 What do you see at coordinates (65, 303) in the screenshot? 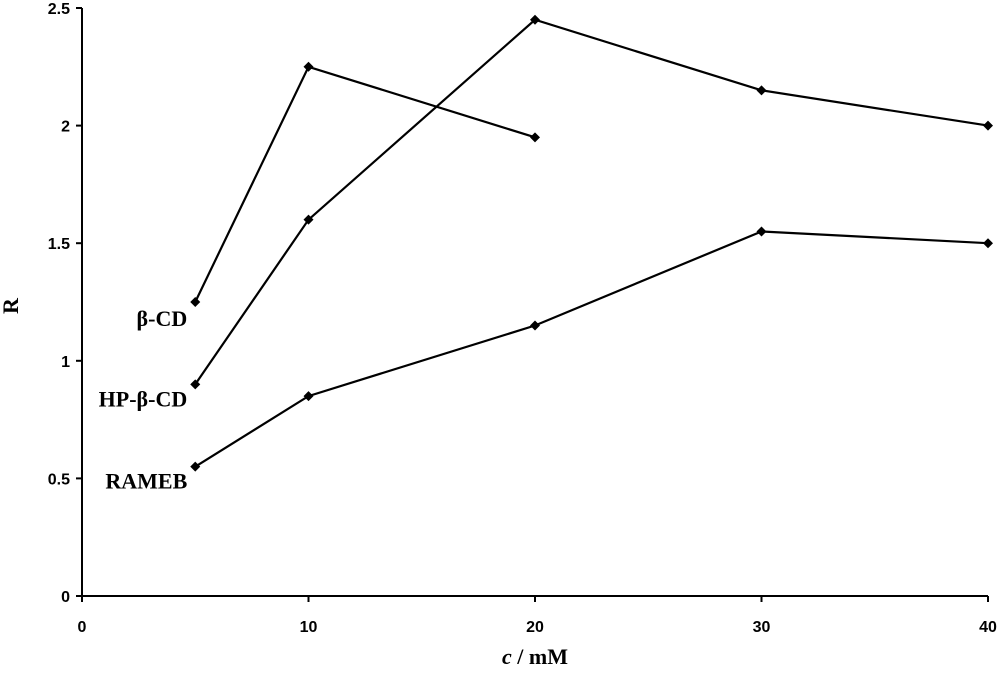
I see `y-ticks: 0 0.5 1 1.5 2 2.5` at bounding box center [65, 303].